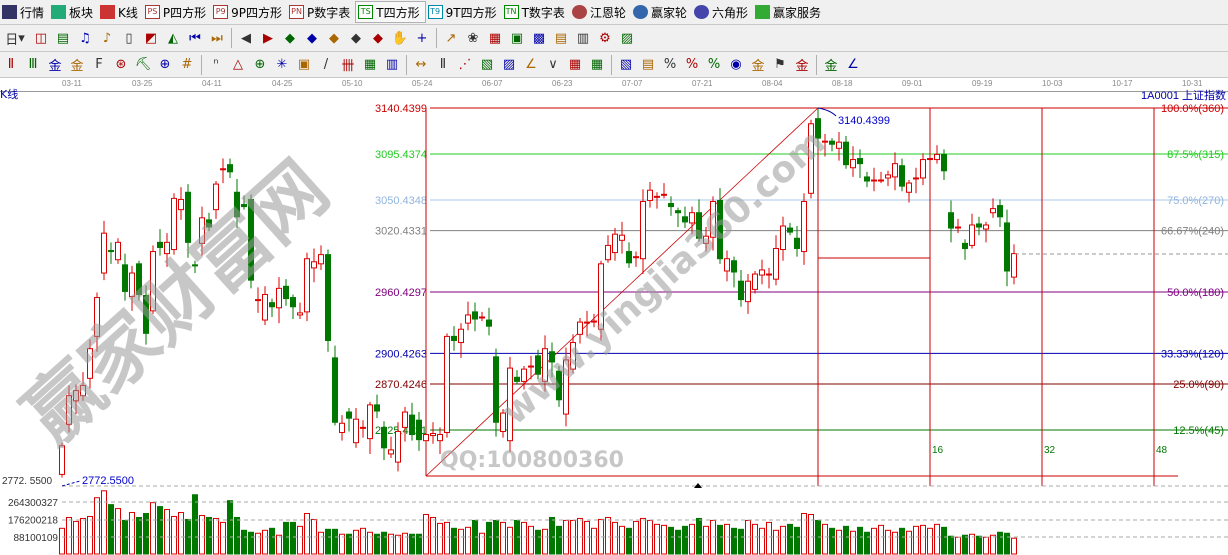 This screenshot has height=555, width=1228. What do you see at coordinates (392, 64) in the screenshot?
I see `ruler-icon: ▥` at bounding box center [392, 64].